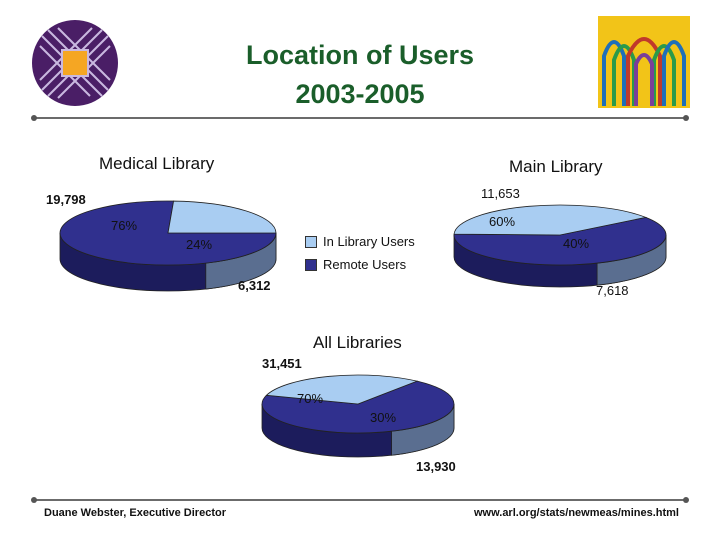 This screenshot has width=720, height=540. What do you see at coordinates (135, 513) in the screenshot?
I see `footer-left: Duane Webster, Executive Director` at bounding box center [135, 513].